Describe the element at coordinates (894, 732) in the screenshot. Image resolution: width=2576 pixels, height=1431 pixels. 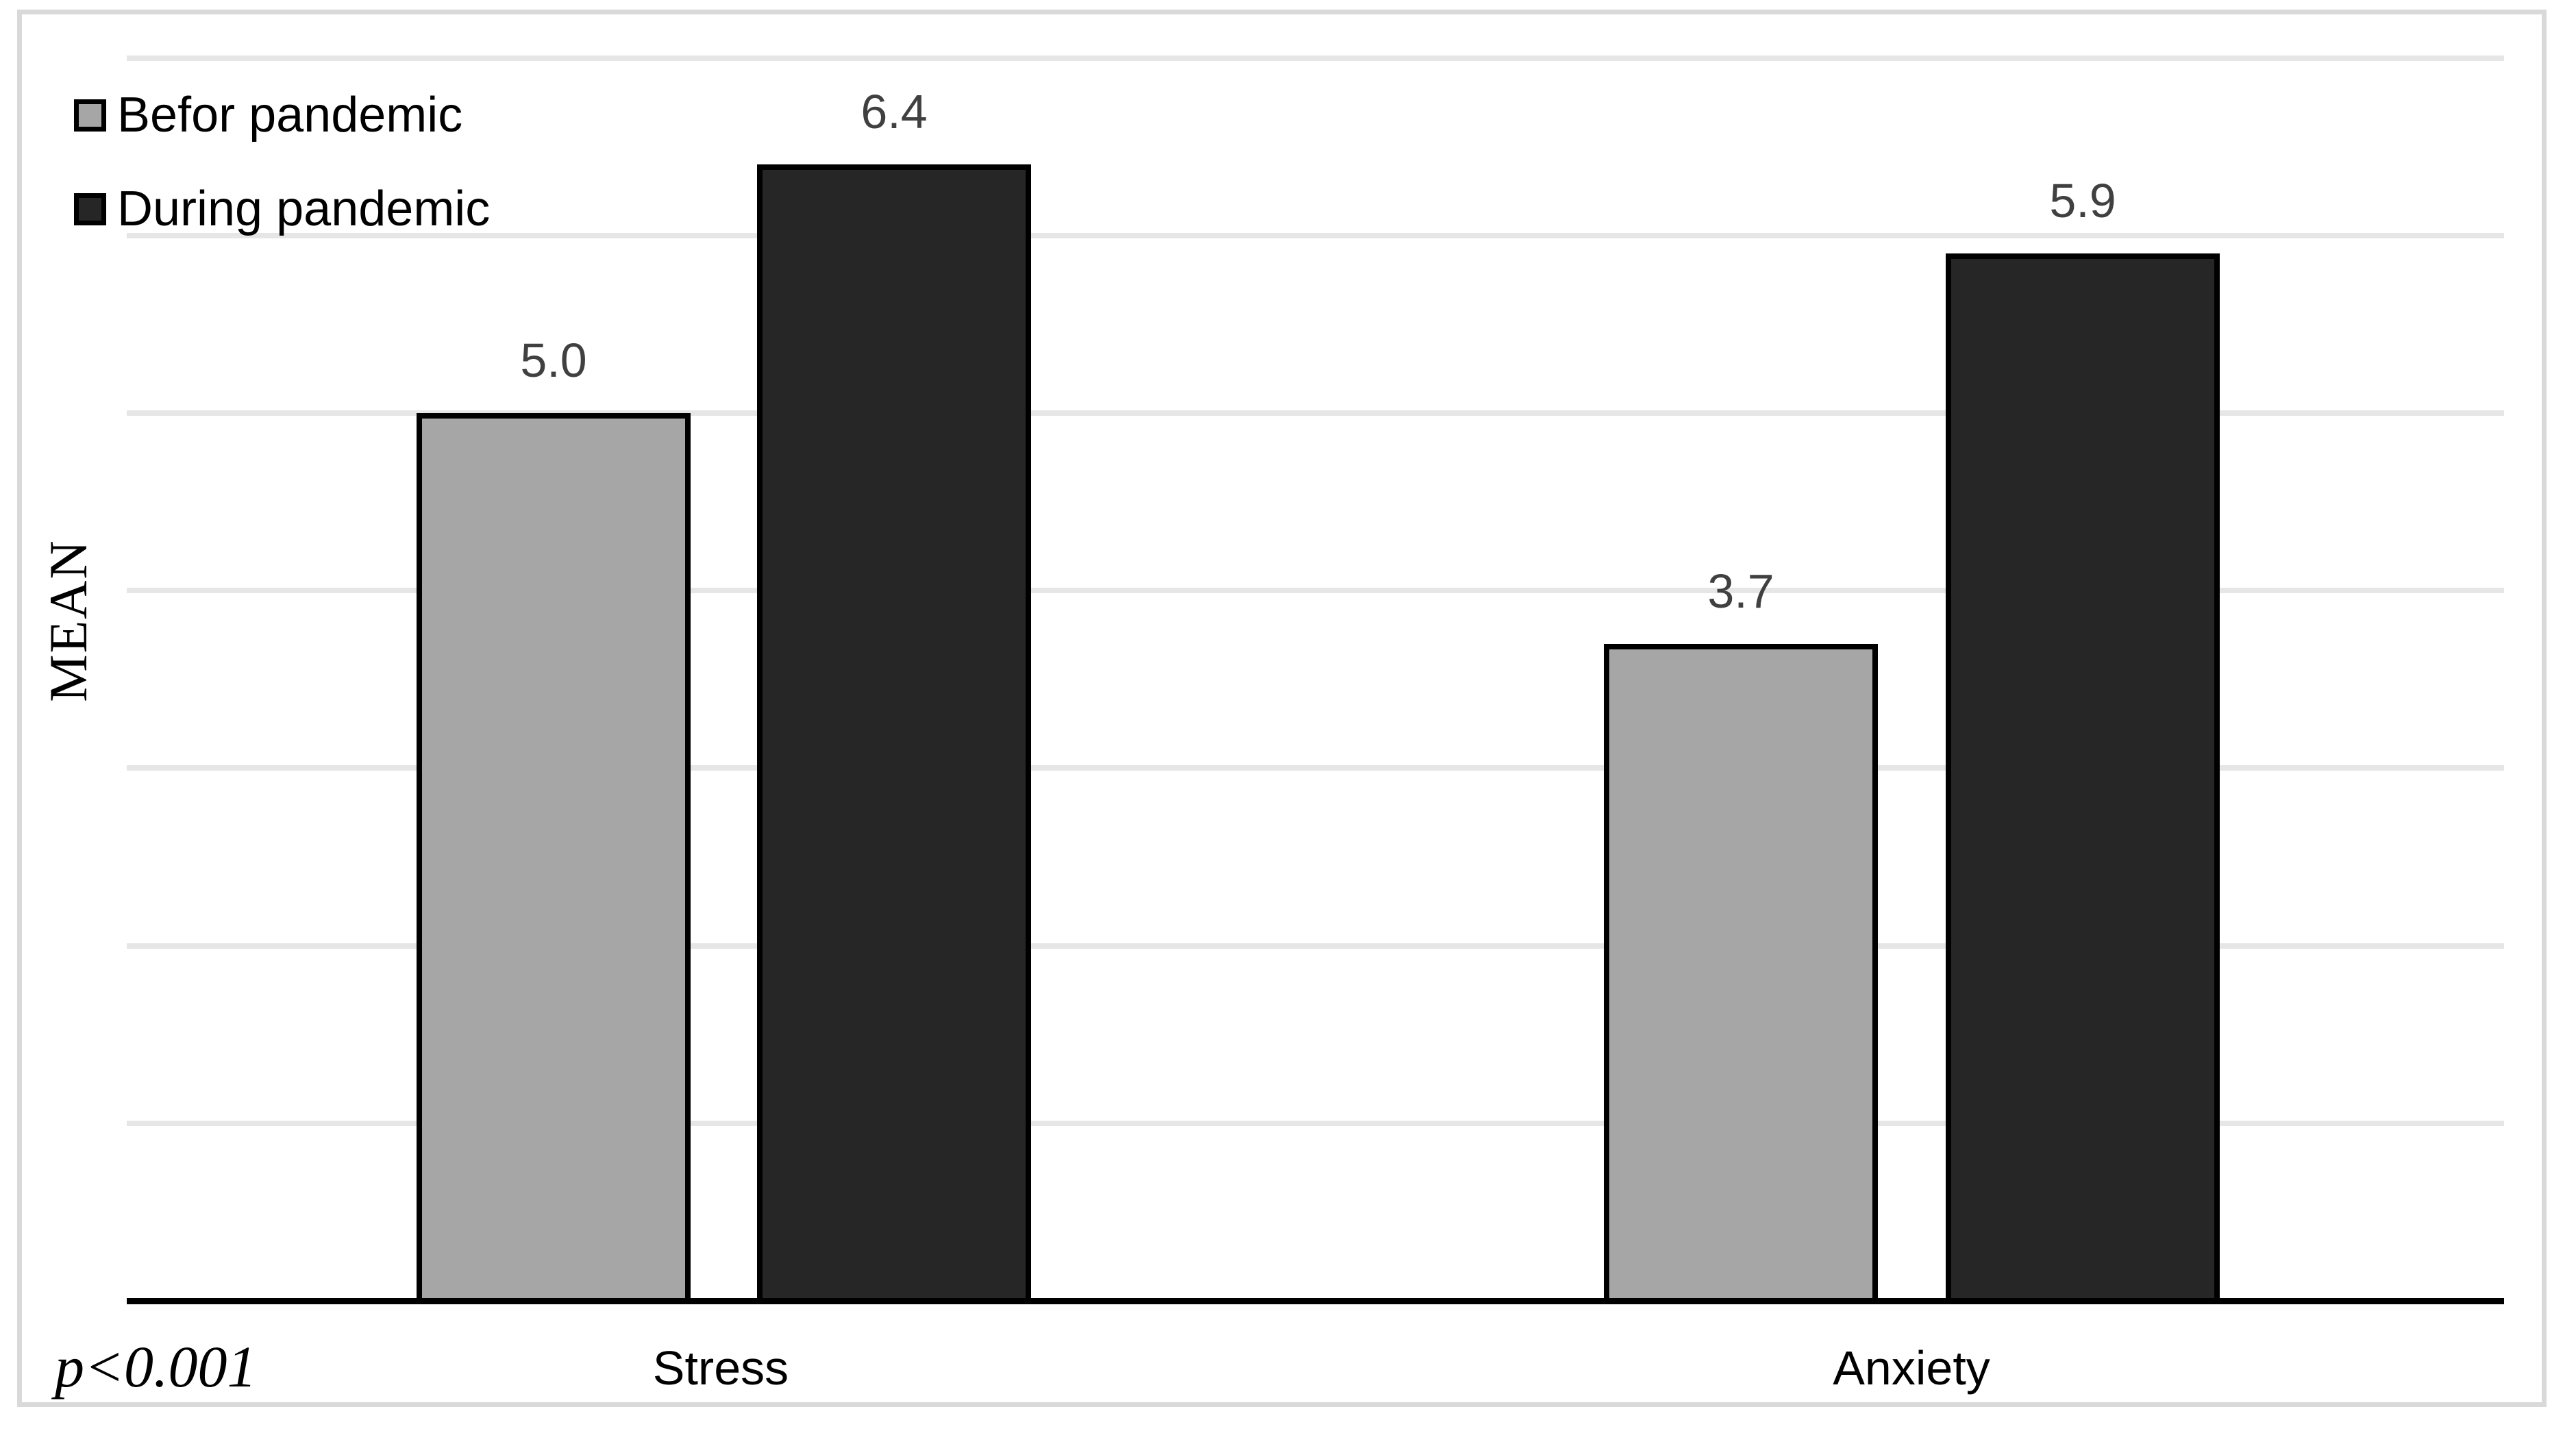
I see `bar-stress-during-pandemic` at that location.